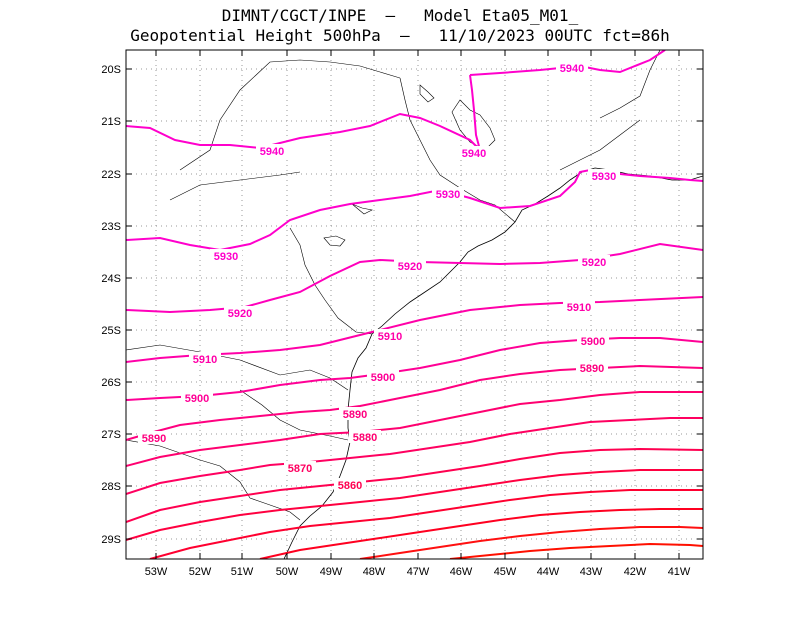 The image size is (800, 618). I want to click on lon-tick-label: 45W, so click(505, 572).